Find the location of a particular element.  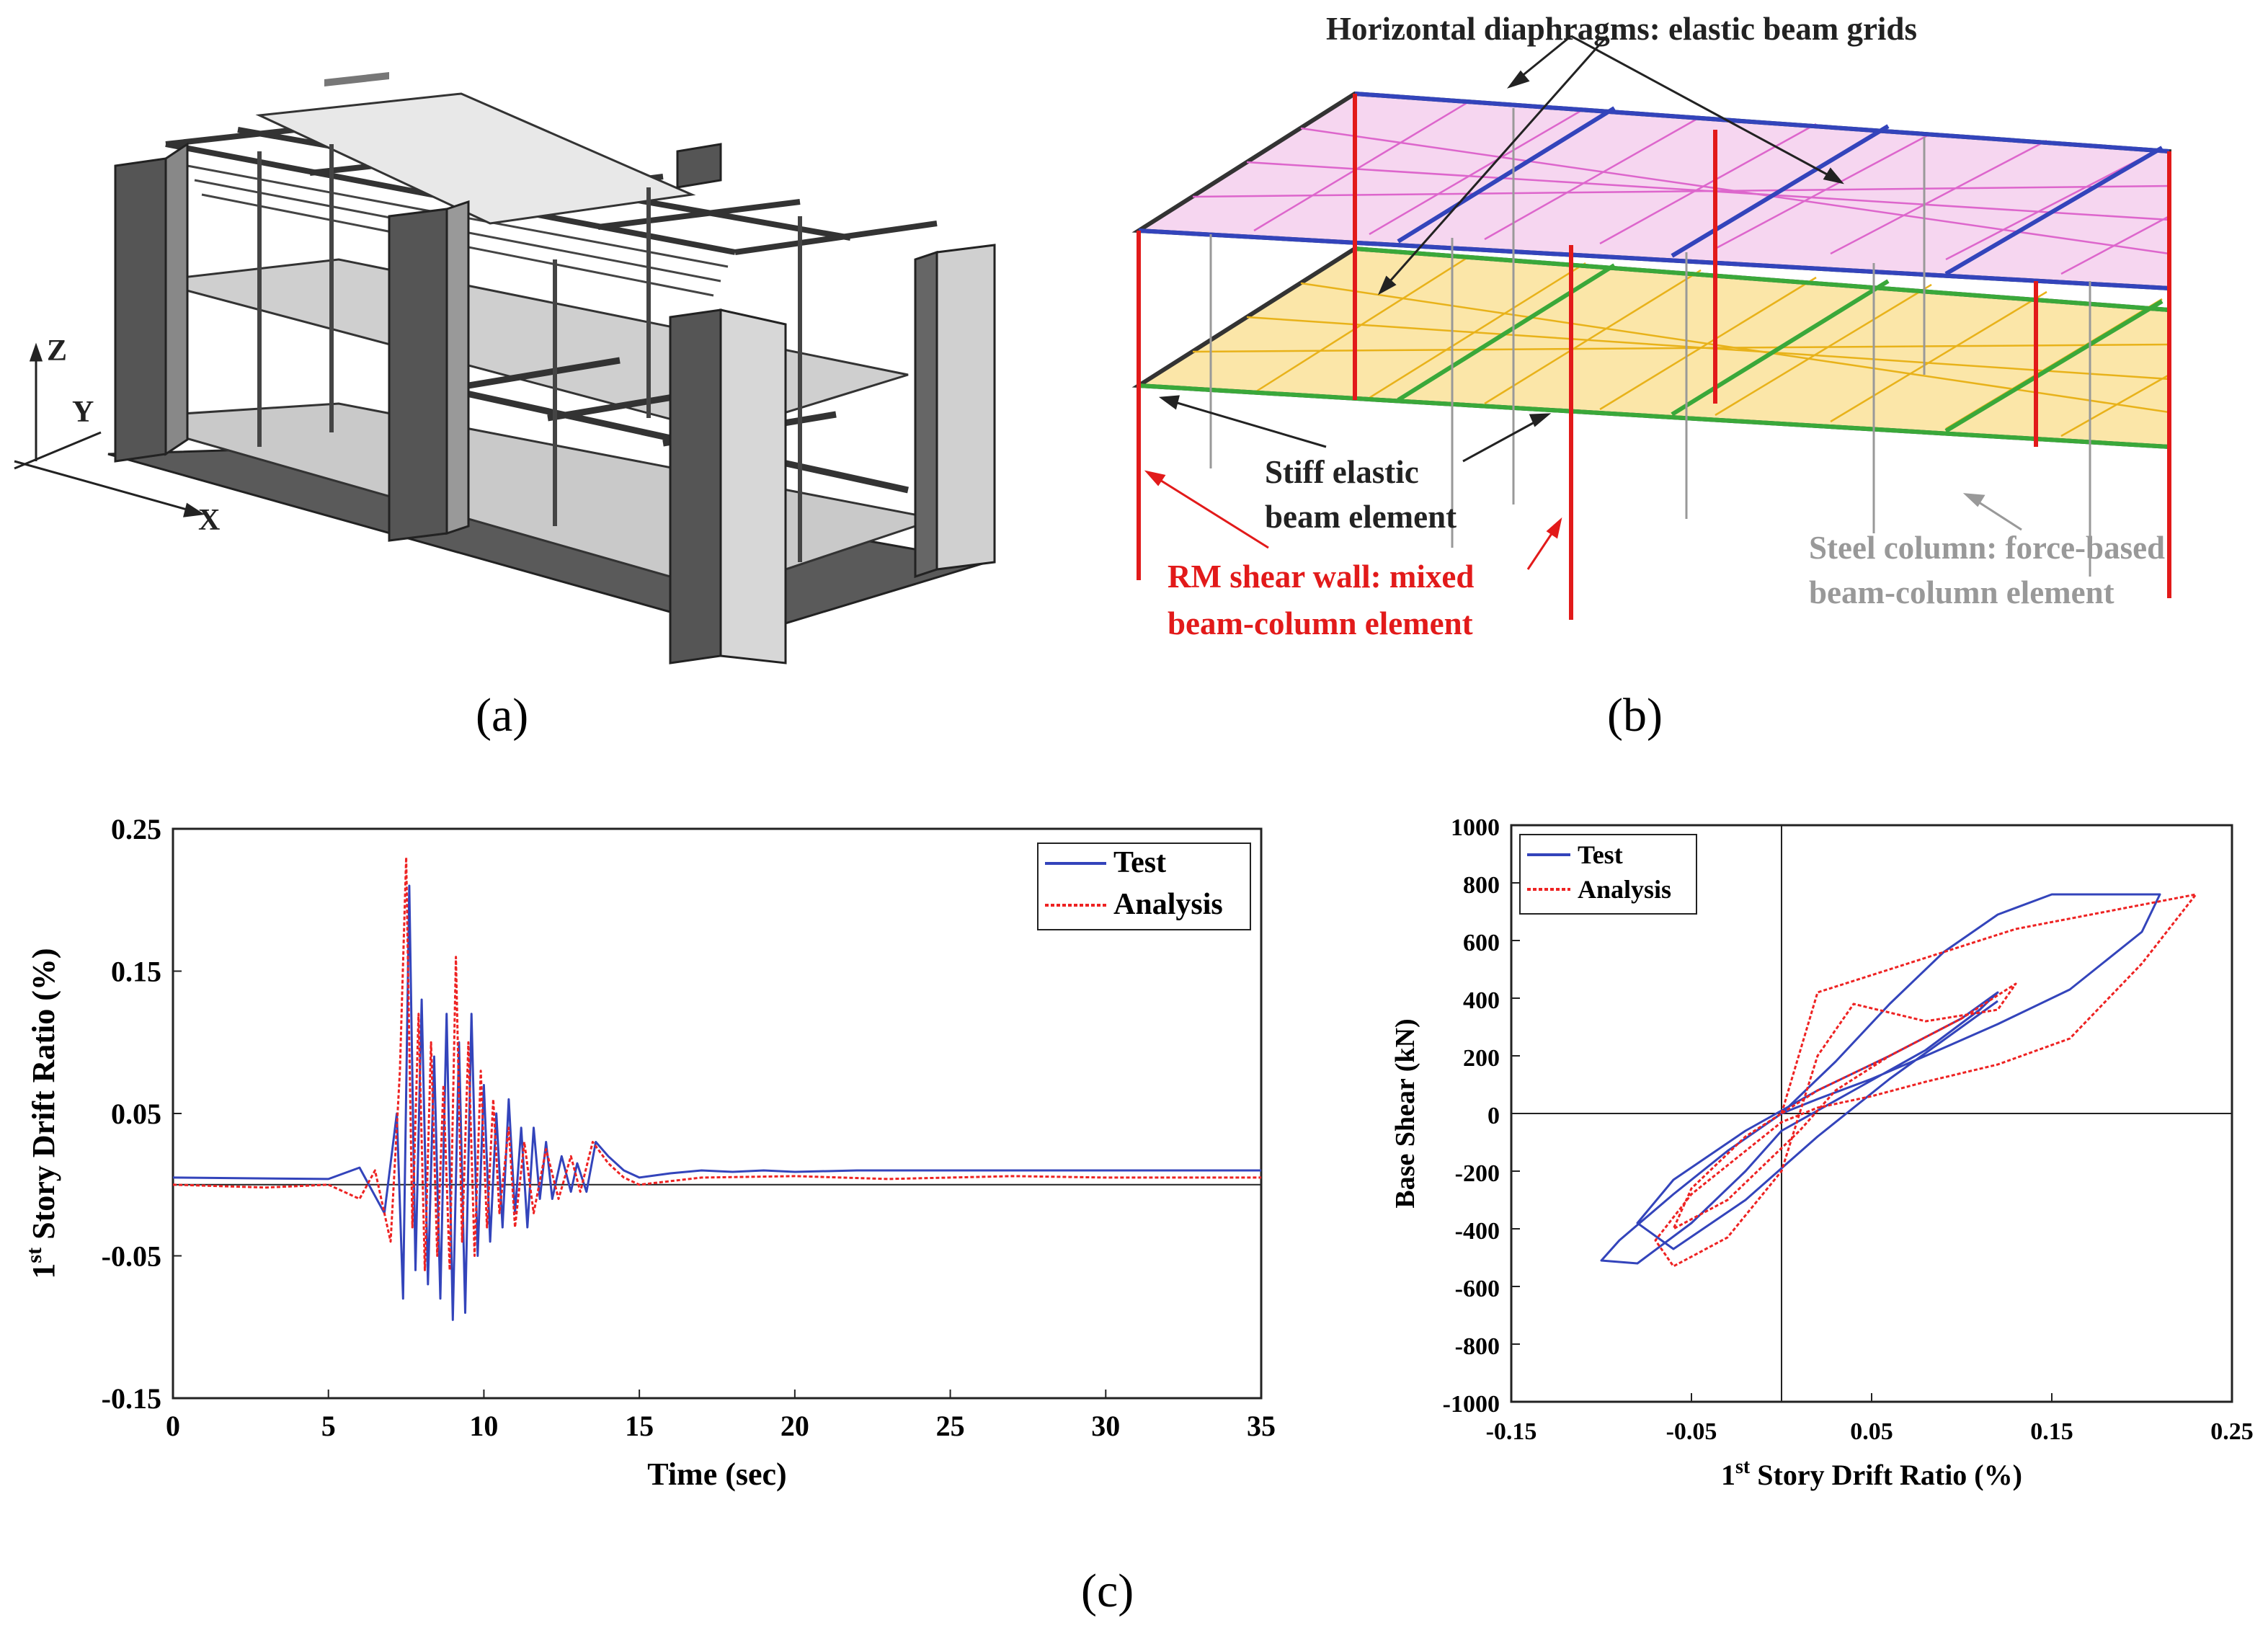

rm-shear-wall-elements is located at coordinates (1654, 357).